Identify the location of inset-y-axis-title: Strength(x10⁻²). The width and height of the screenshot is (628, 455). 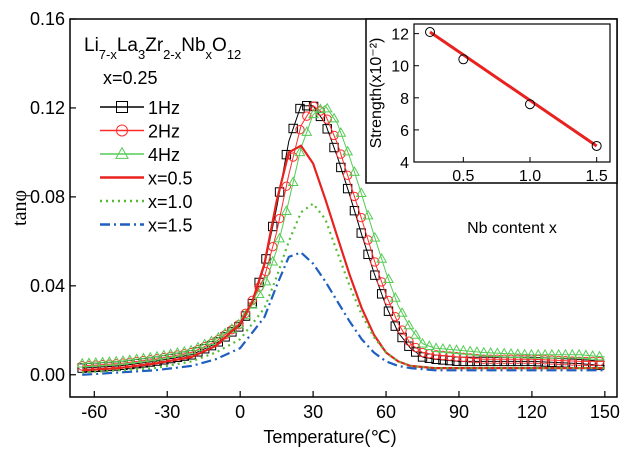
(376, 93).